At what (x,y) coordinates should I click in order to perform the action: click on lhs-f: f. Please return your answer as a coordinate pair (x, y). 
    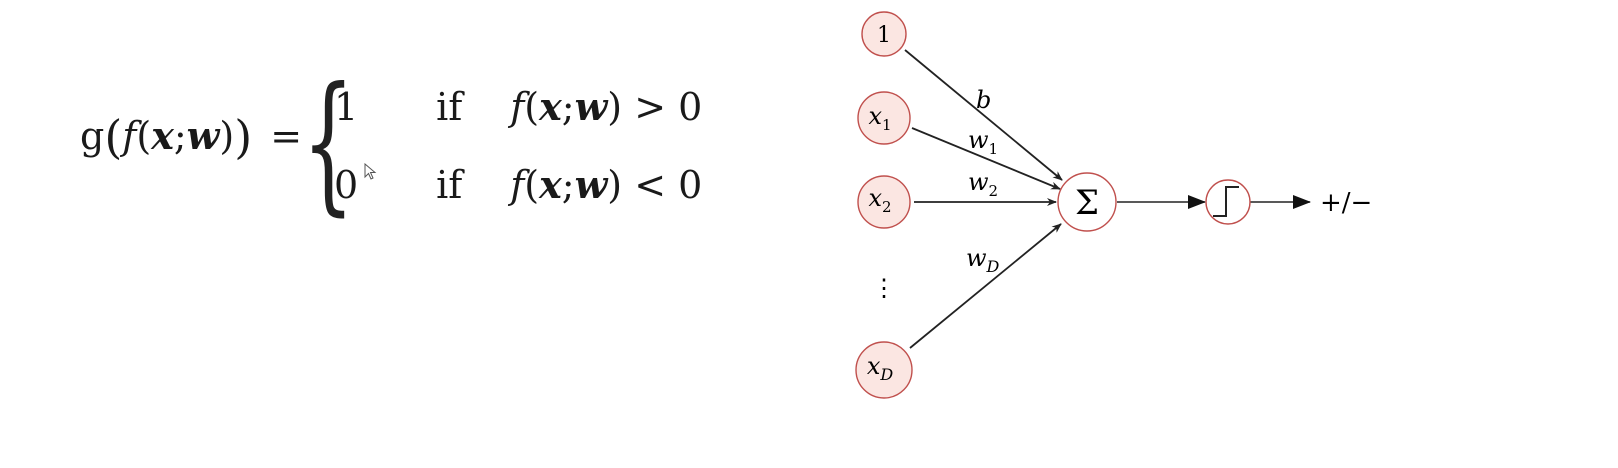
    Looking at the image, I should click on (129, 136).